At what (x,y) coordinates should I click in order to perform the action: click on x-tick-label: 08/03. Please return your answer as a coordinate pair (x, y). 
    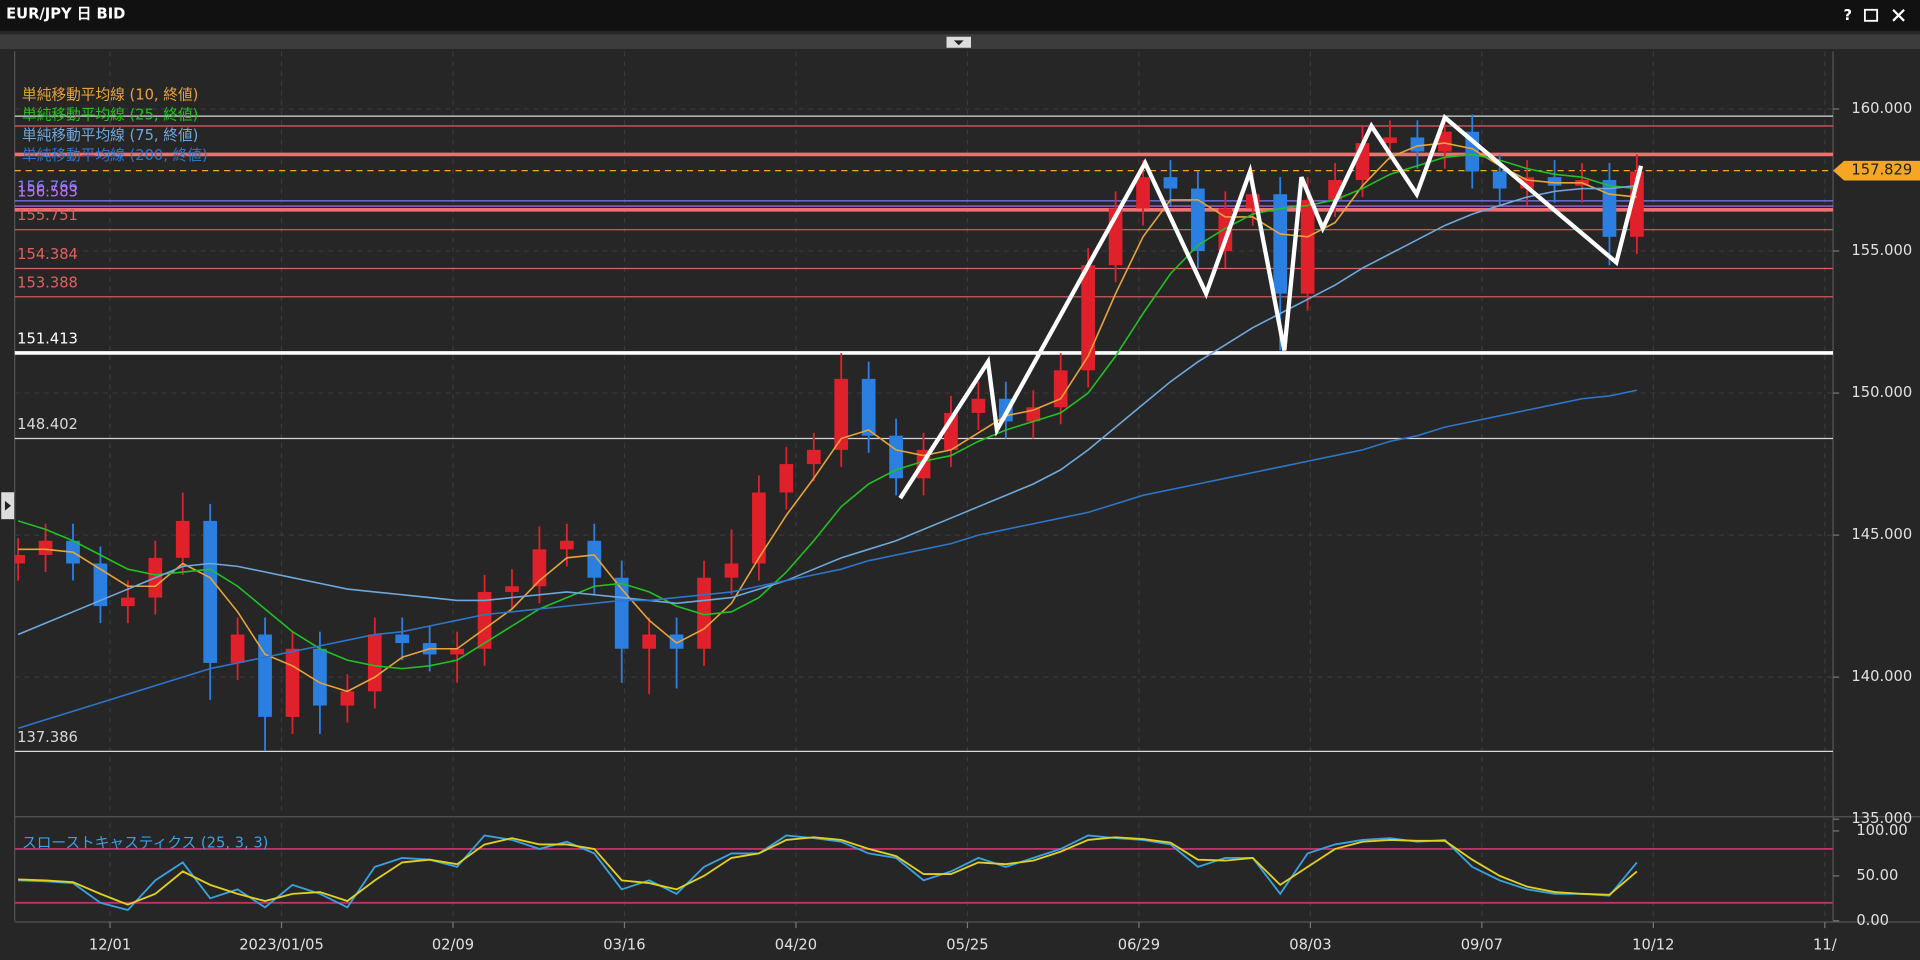
    Looking at the image, I should click on (1310, 944).